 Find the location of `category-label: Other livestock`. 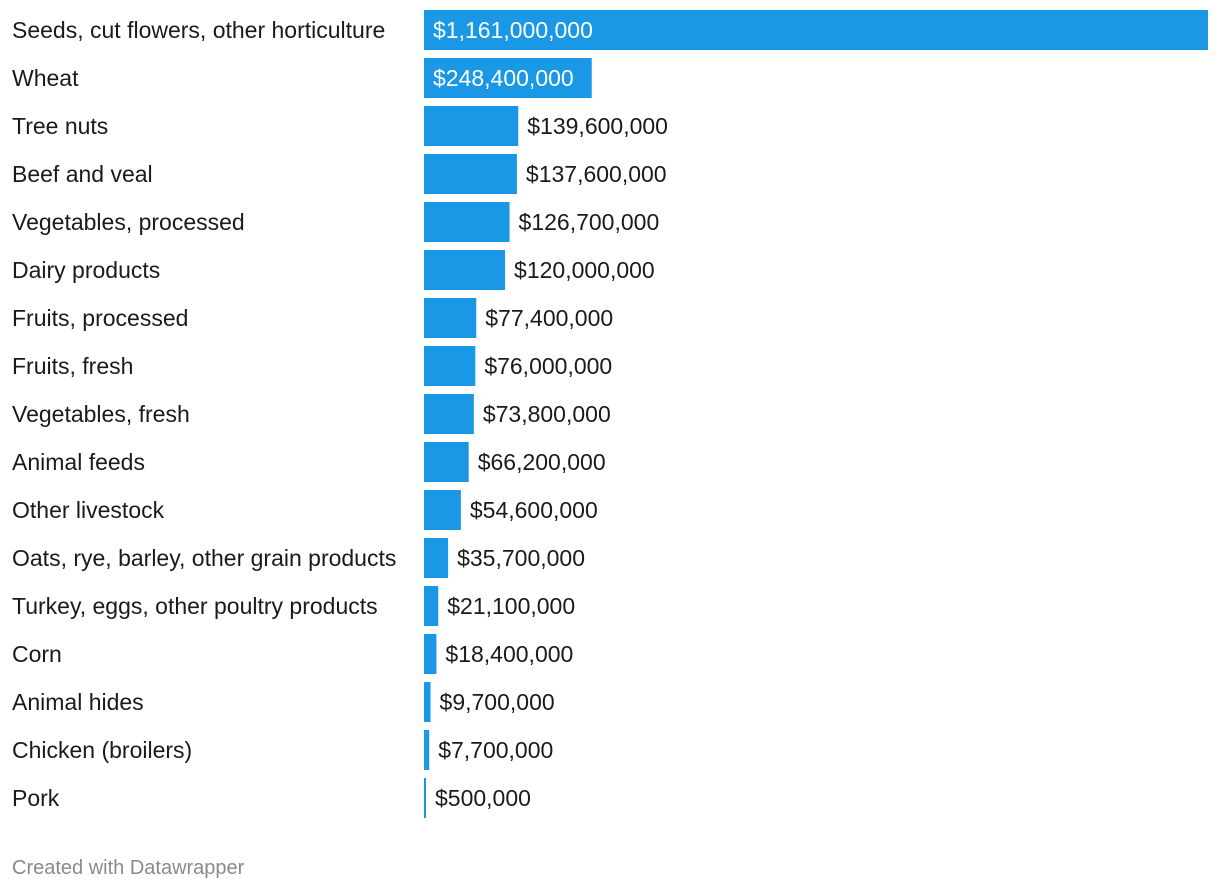

category-label: Other livestock is located at coordinates (88, 510).